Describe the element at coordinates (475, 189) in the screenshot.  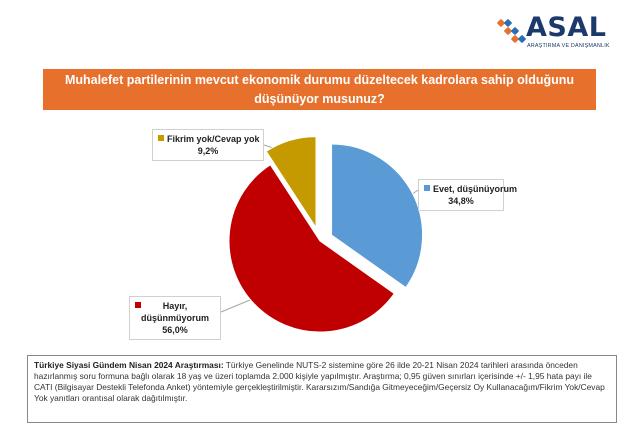
I see `label-evet-name: Evet, düşünüyorum` at that location.